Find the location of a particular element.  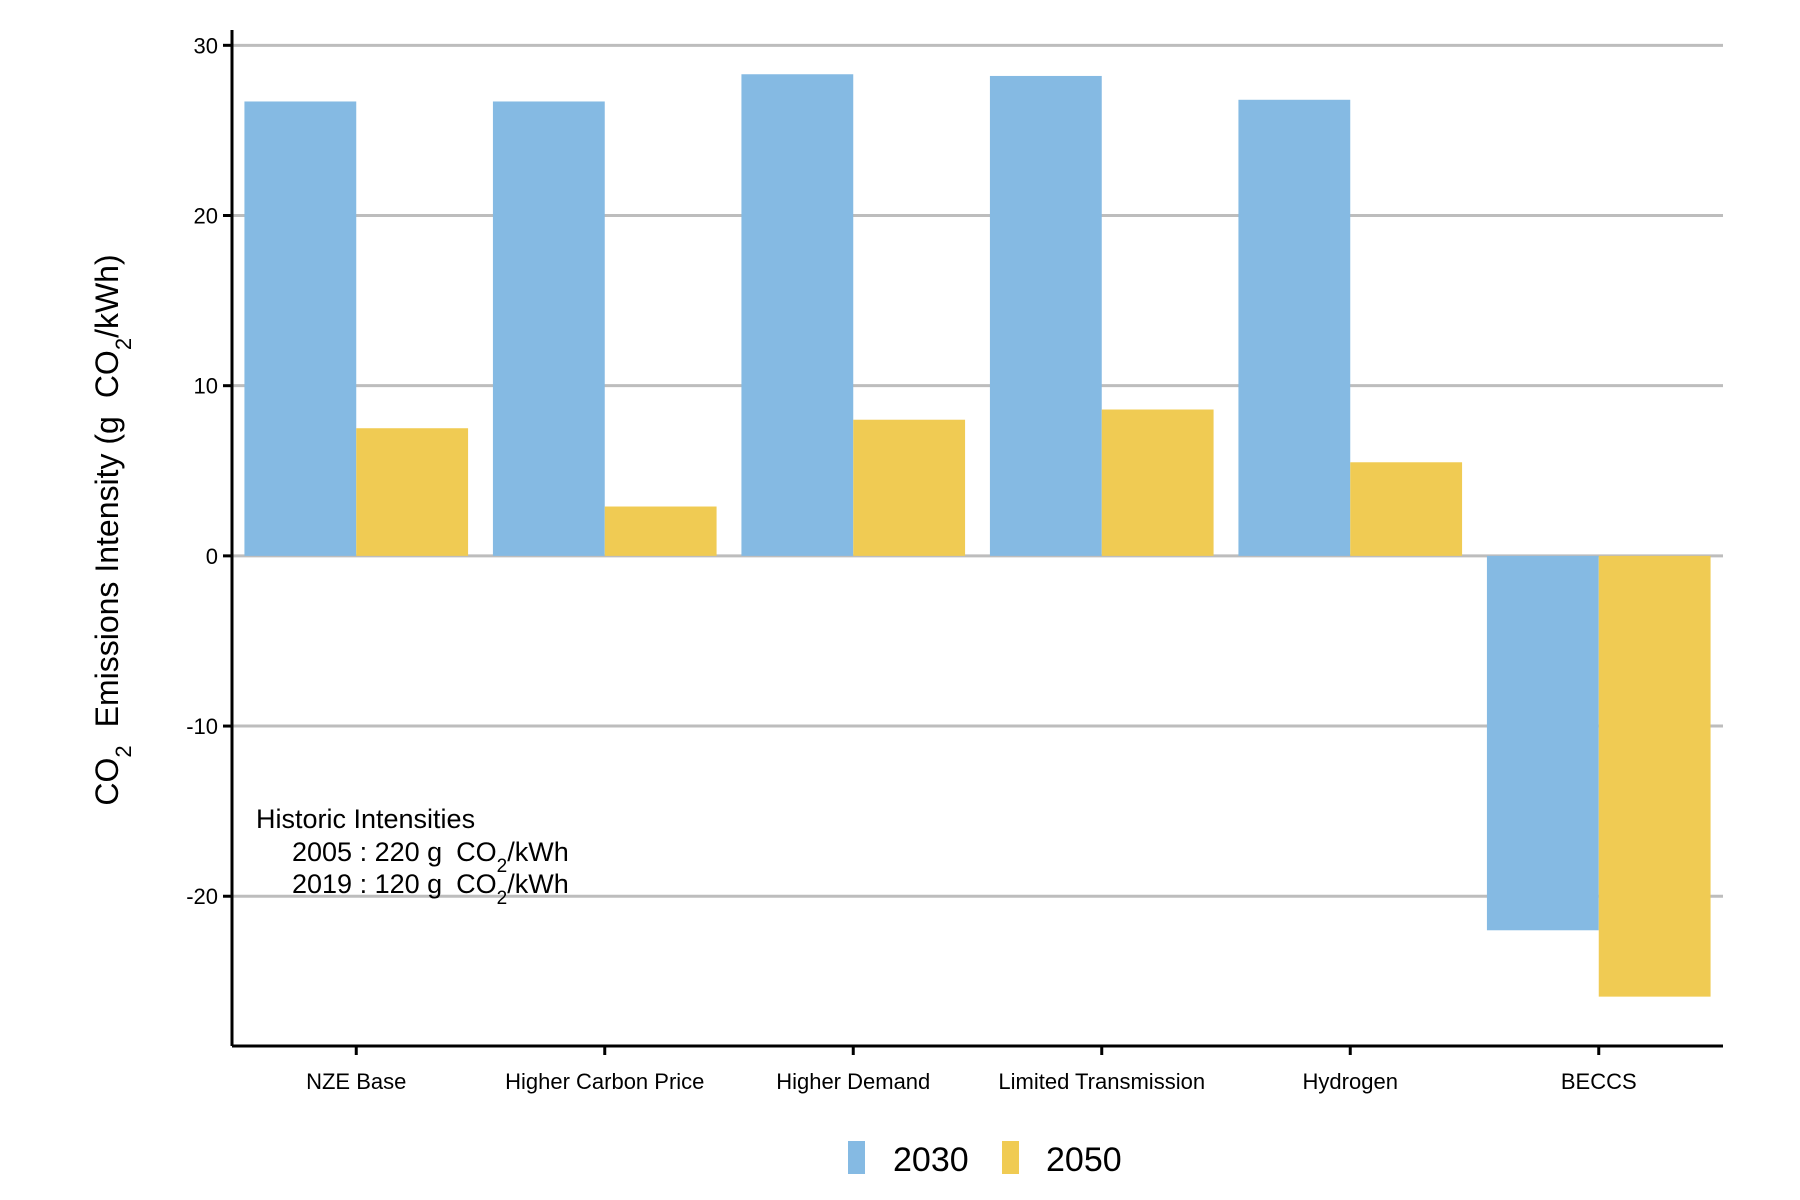

x-tick-label: BECCS is located at coordinates (1599, 1081).